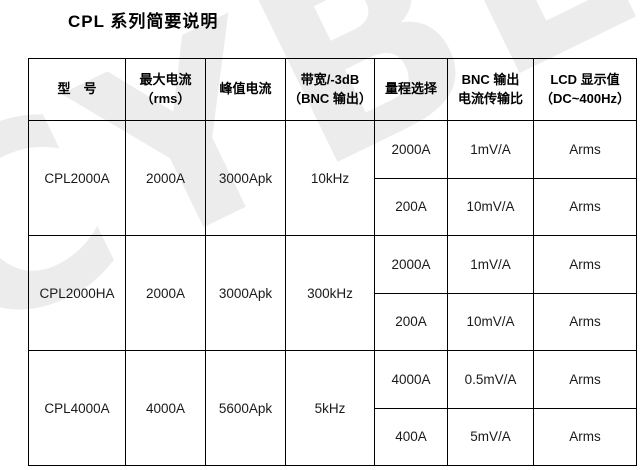  I want to click on cell-model: CPL2000A, so click(77, 178).